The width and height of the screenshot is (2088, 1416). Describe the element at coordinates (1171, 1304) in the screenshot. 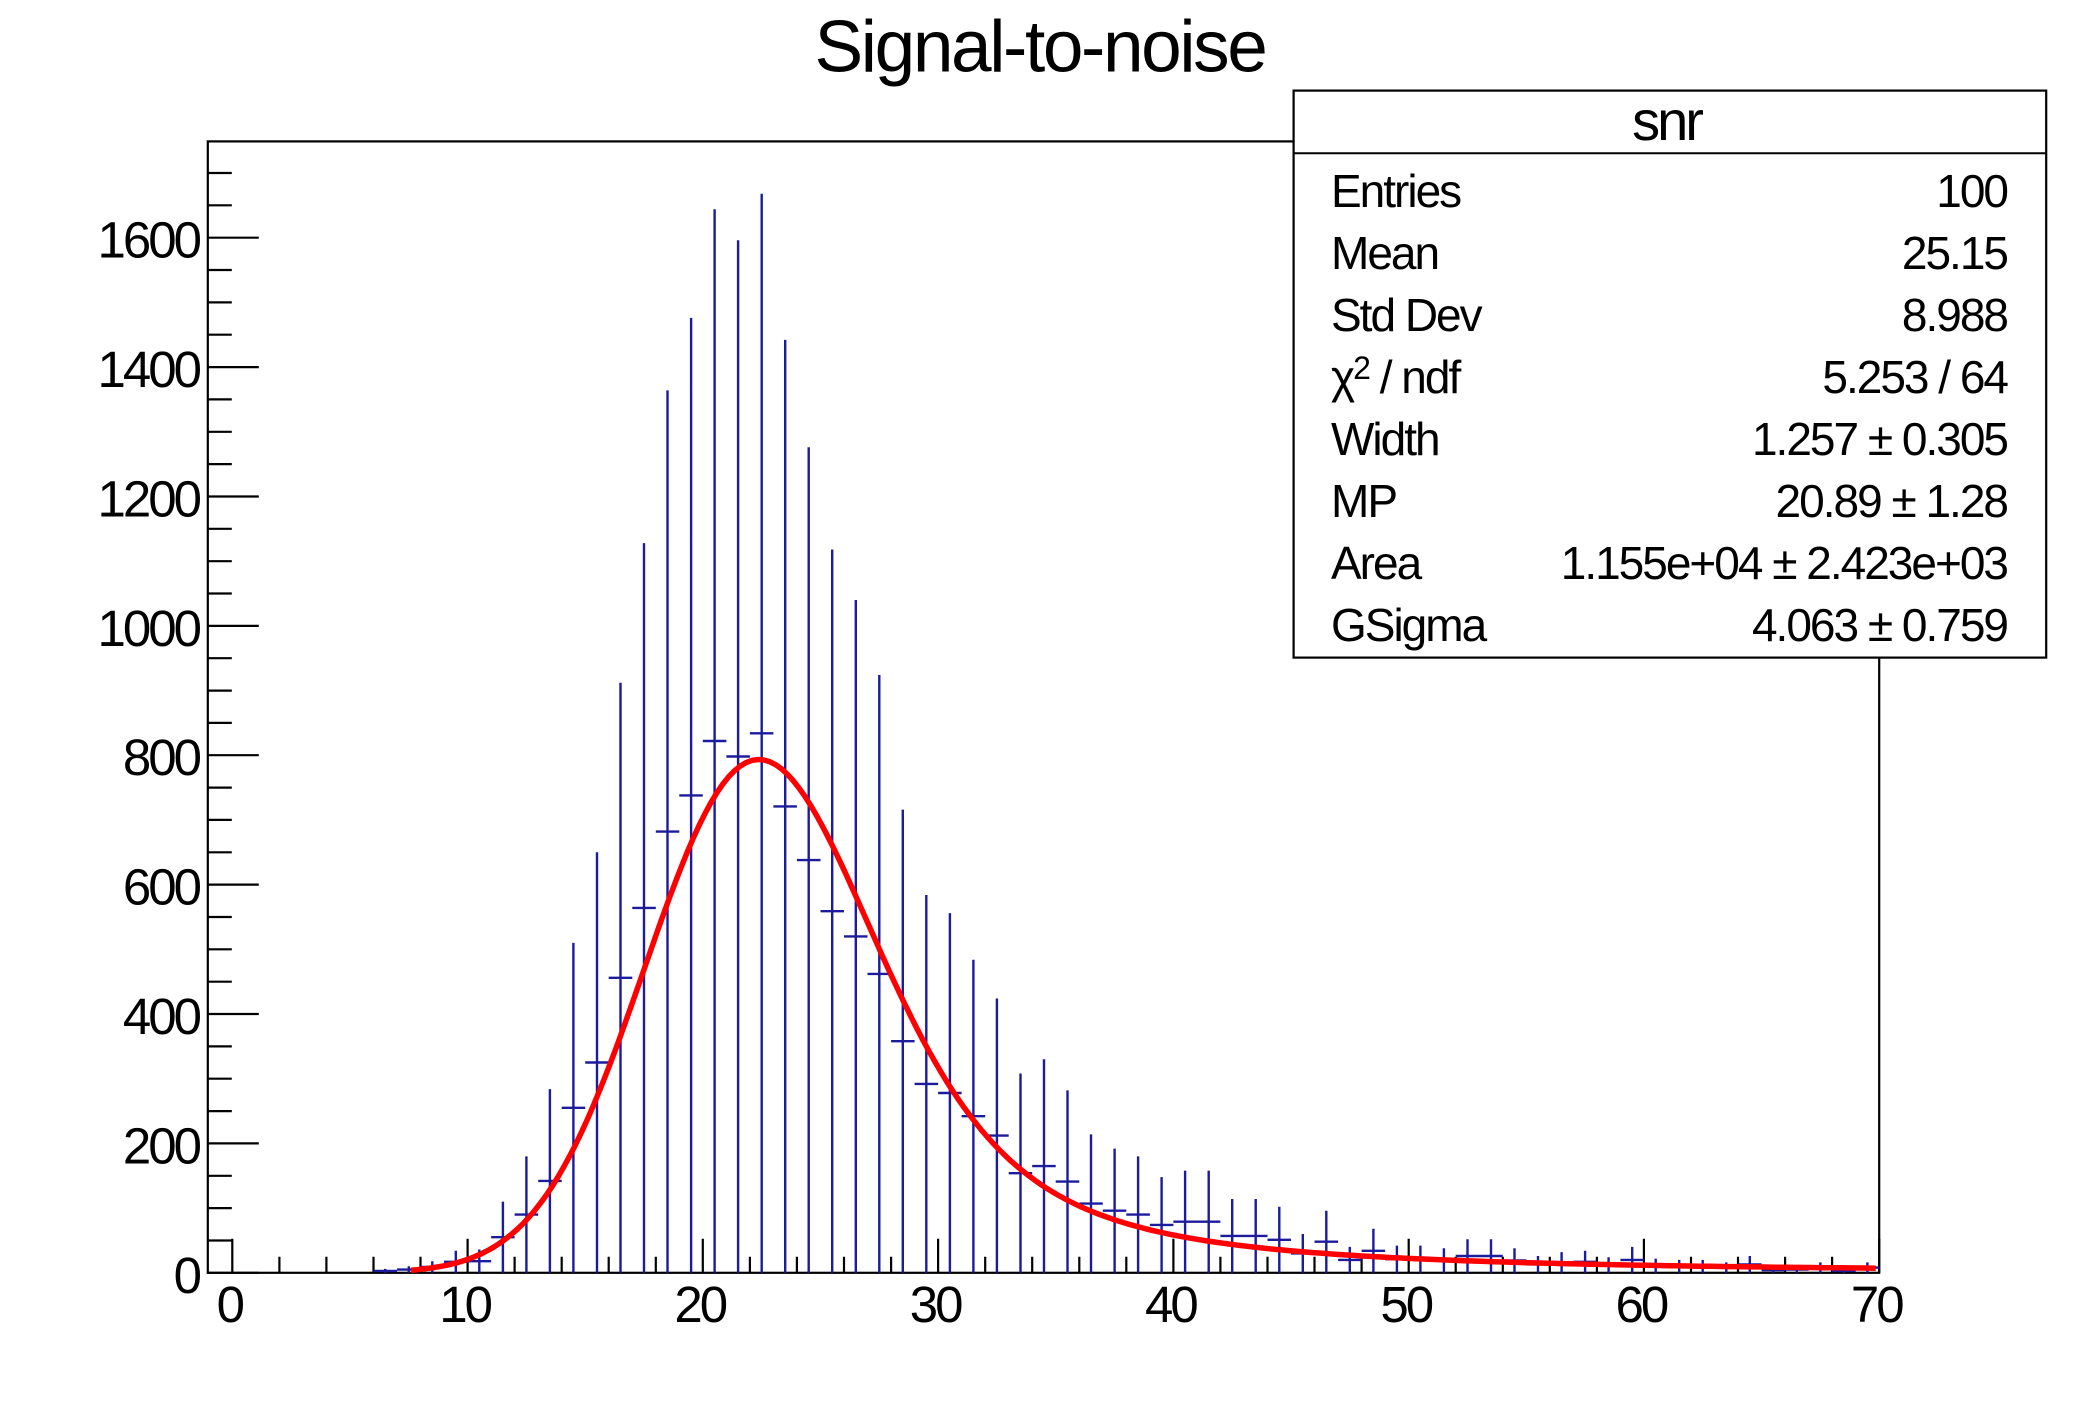

I see `svg-text: 40` at that location.